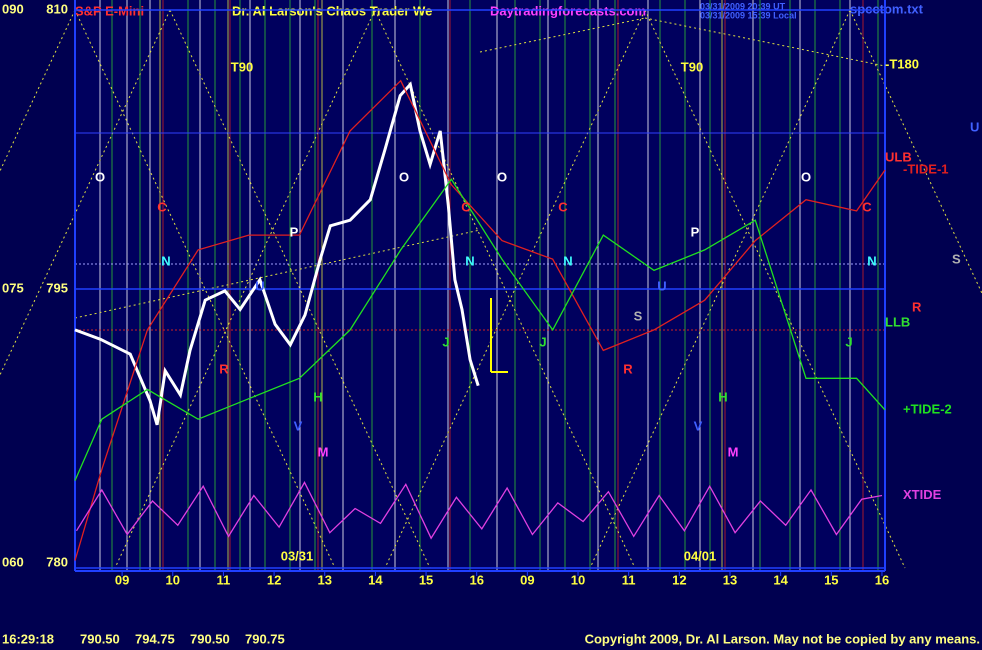 The width and height of the screenshot is (982, 650). I want to click on y2-tick-label: 075, so click(13, 287).